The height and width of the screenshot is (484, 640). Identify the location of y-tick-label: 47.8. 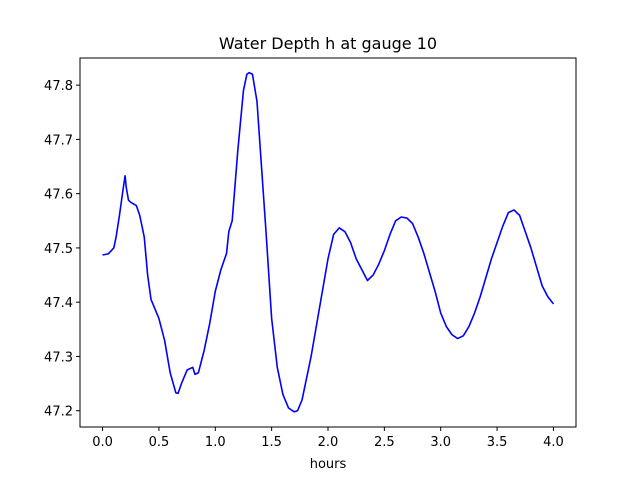
(58, 86).